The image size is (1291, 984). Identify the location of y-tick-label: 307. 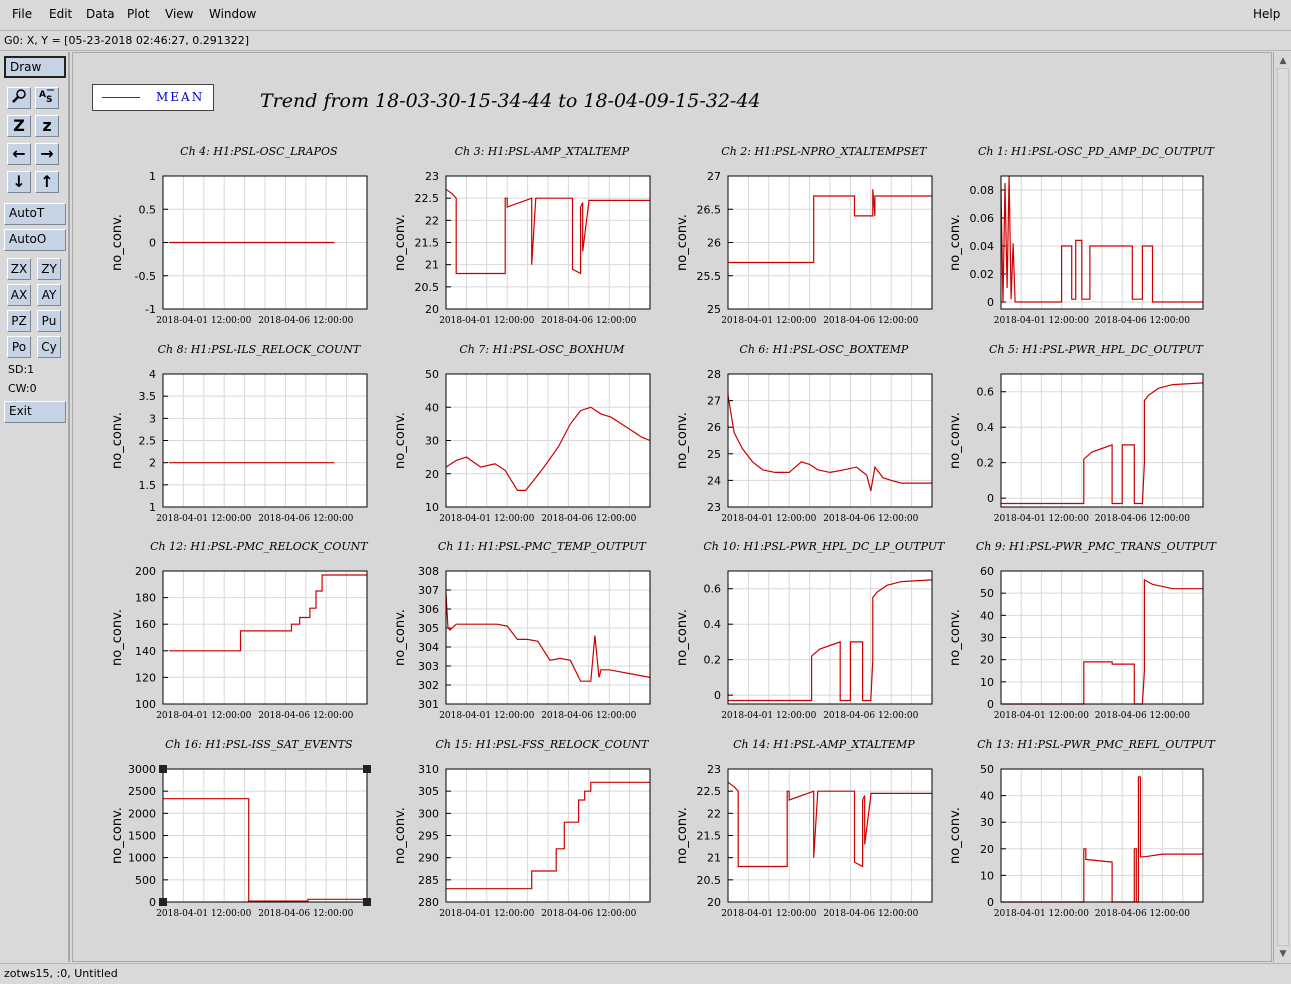
(428, 590).